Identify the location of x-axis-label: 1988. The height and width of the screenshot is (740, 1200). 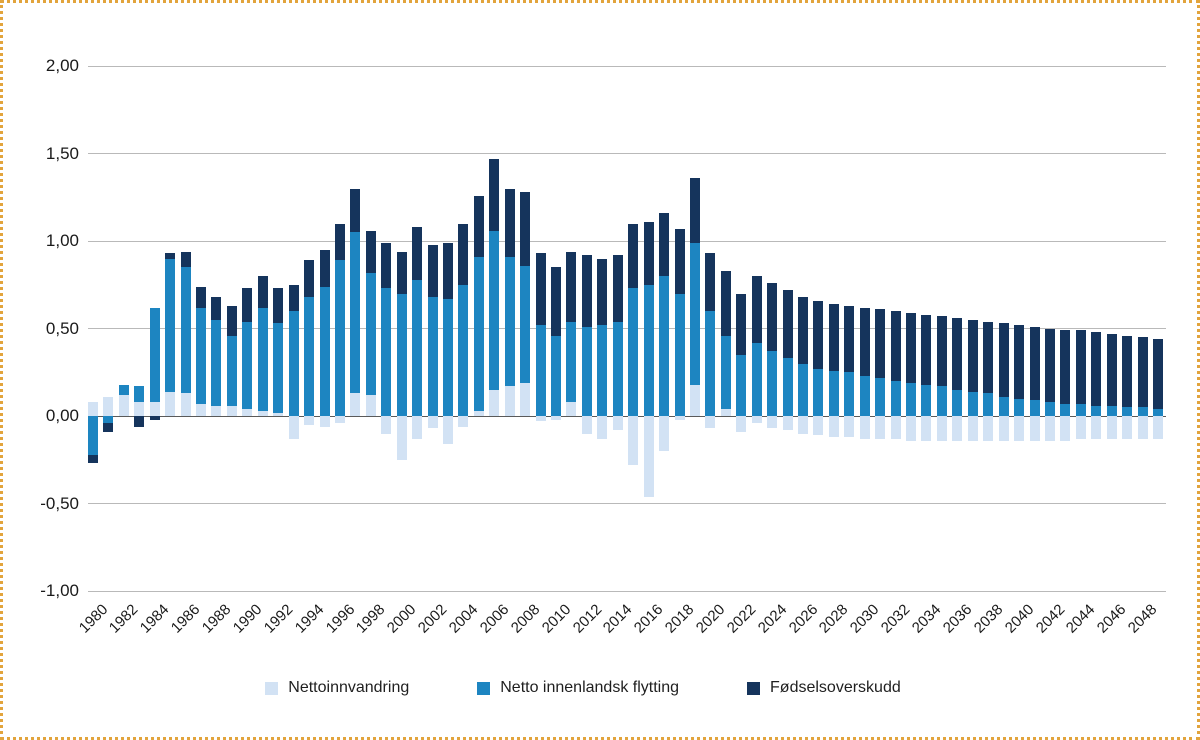
(216, 619).